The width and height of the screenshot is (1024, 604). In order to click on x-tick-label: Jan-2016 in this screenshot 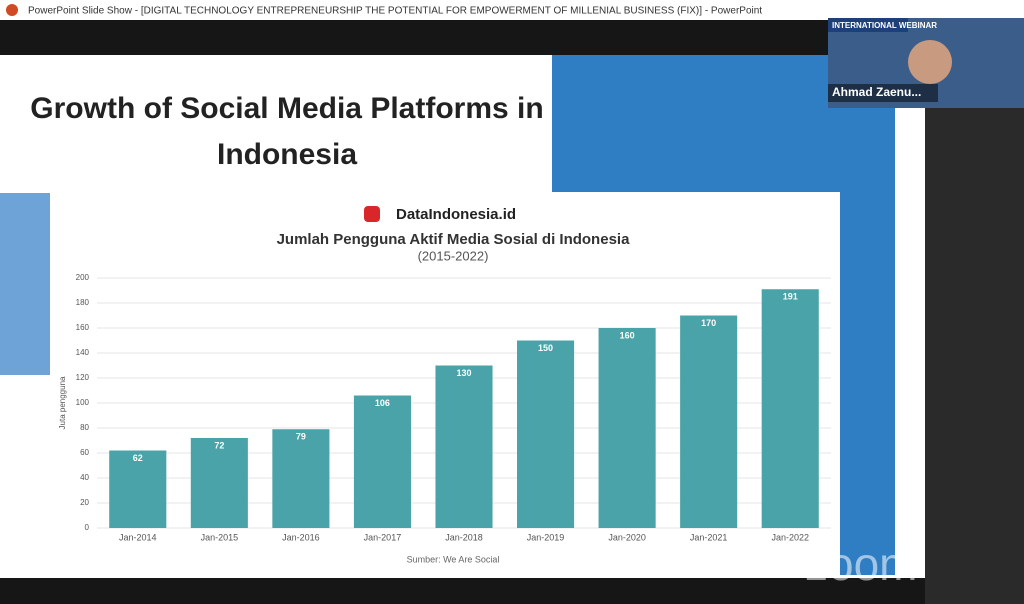, I will do `click(301, 537)`.